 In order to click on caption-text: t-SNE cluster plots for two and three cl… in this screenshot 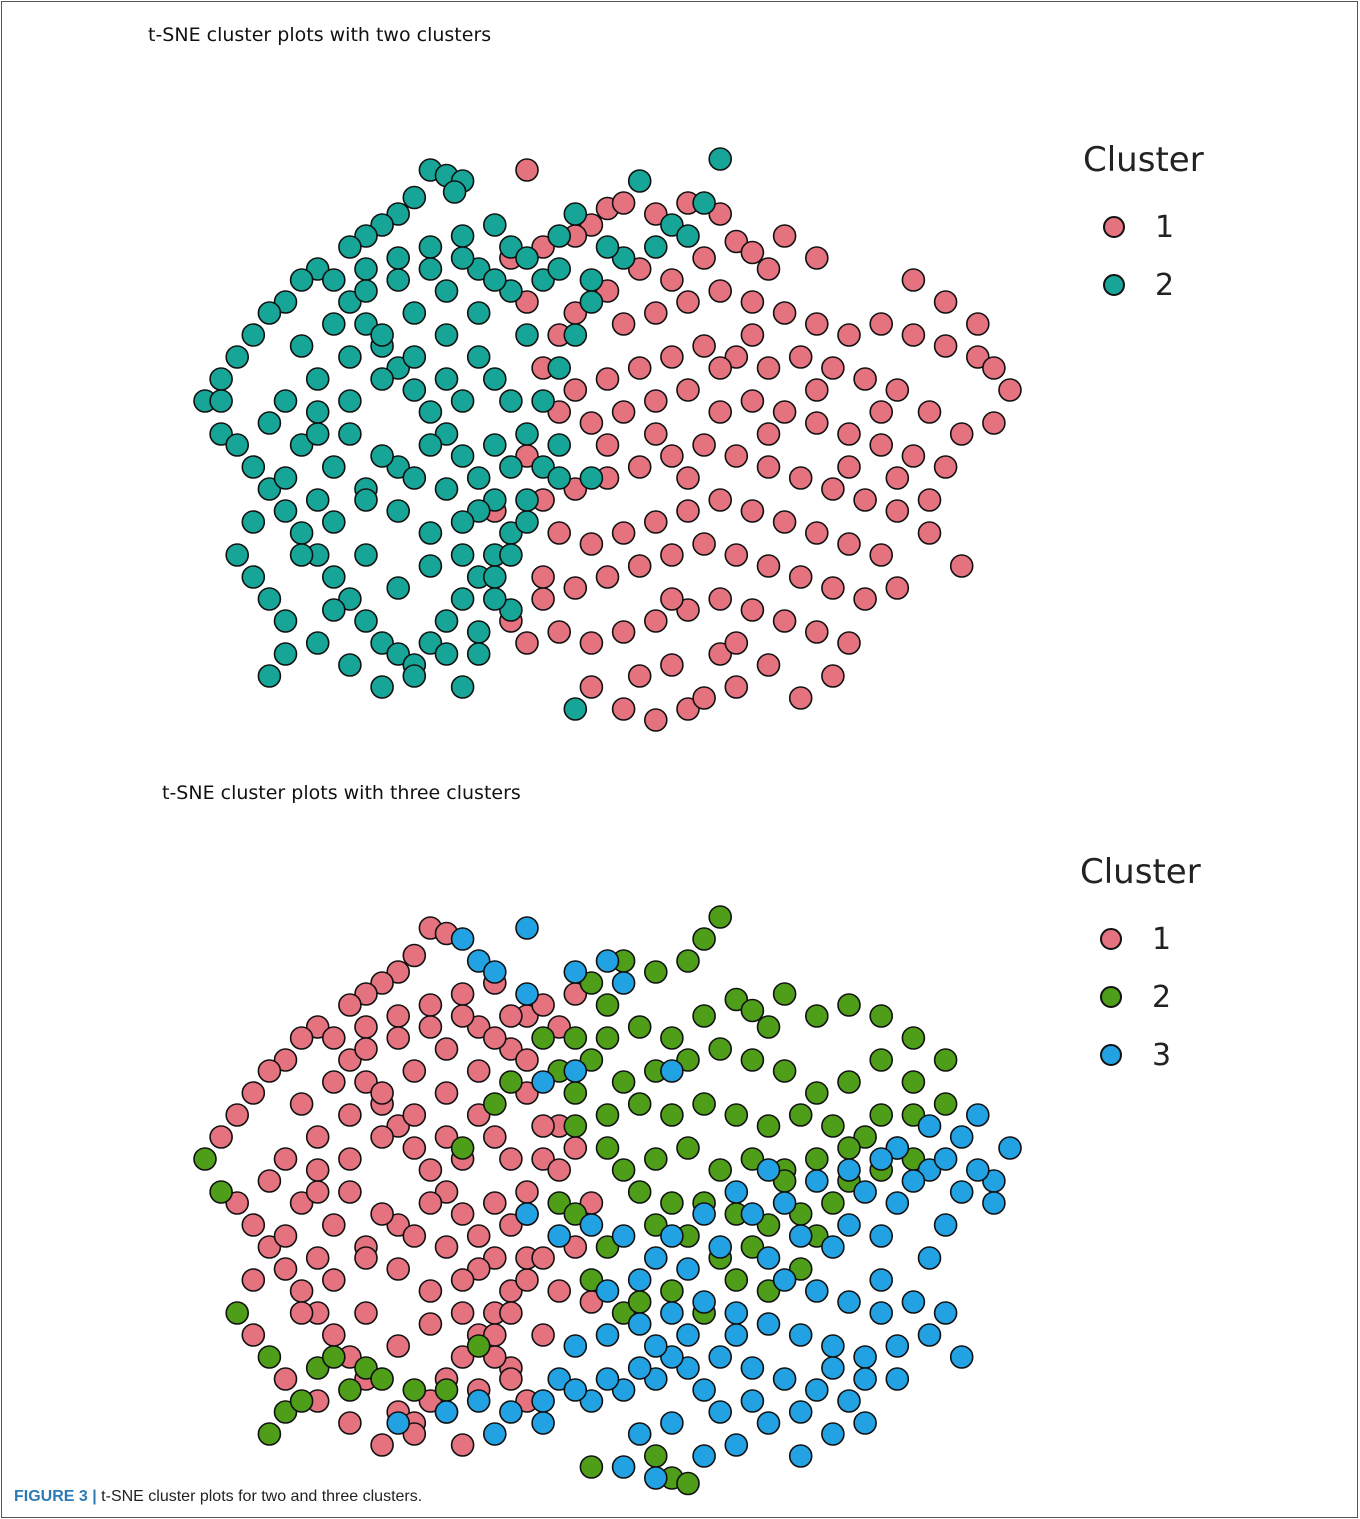, I will do `click(259, 1496)`.